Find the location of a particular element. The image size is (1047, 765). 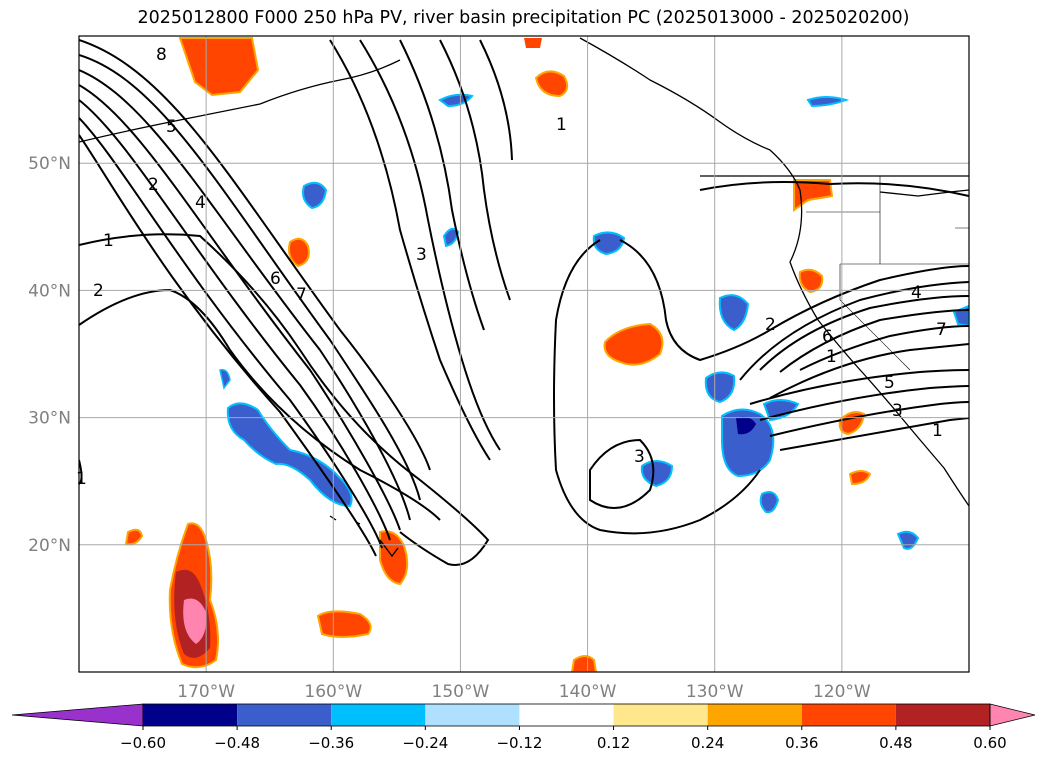

lon-tick-label: 140°W is located at coordinates (588, 692).